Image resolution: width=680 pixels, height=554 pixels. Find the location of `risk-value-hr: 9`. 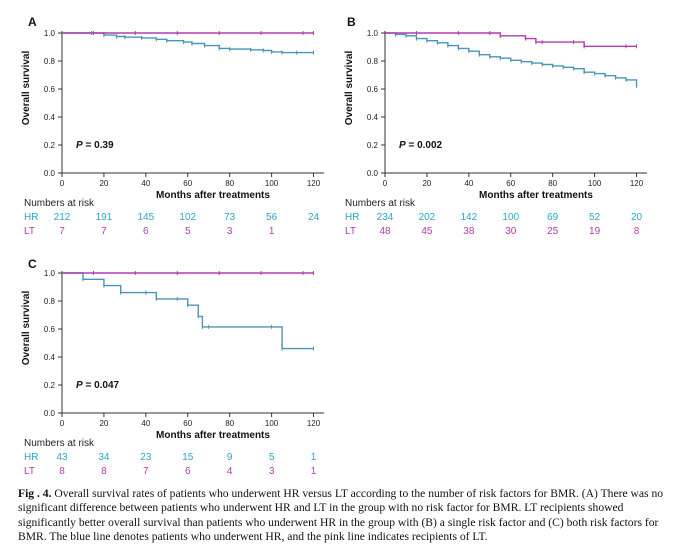

risk-value-hr: 9 is located at coordinates (230, 457).